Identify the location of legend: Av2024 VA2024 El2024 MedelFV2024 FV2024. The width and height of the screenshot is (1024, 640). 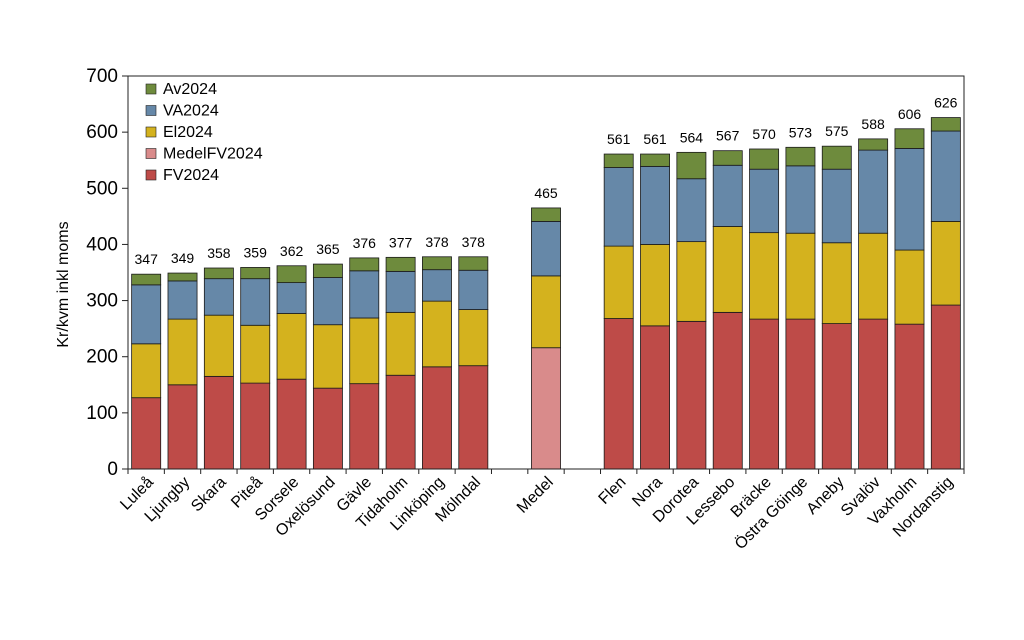
(204, 132).